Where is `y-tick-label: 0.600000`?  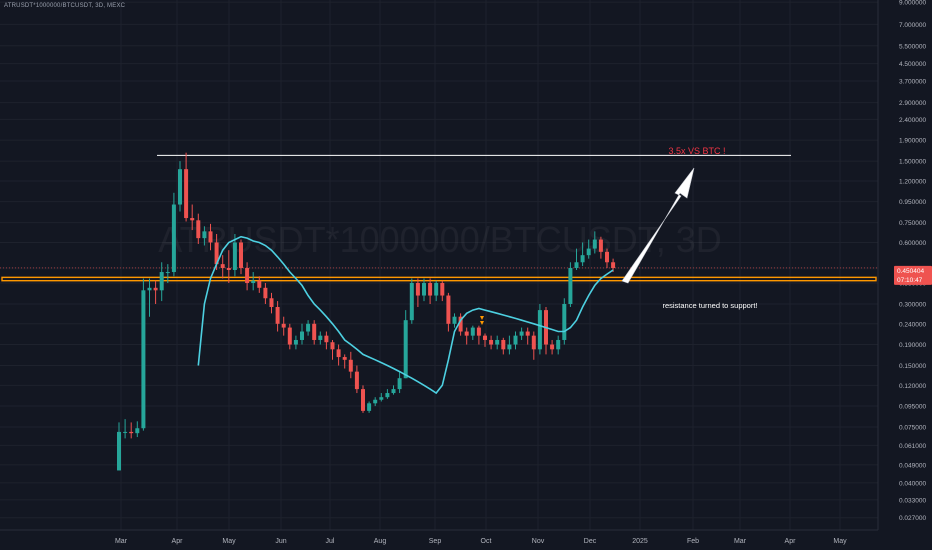 y-tick-label: 0.600000 is located at coordinates (912, 243).